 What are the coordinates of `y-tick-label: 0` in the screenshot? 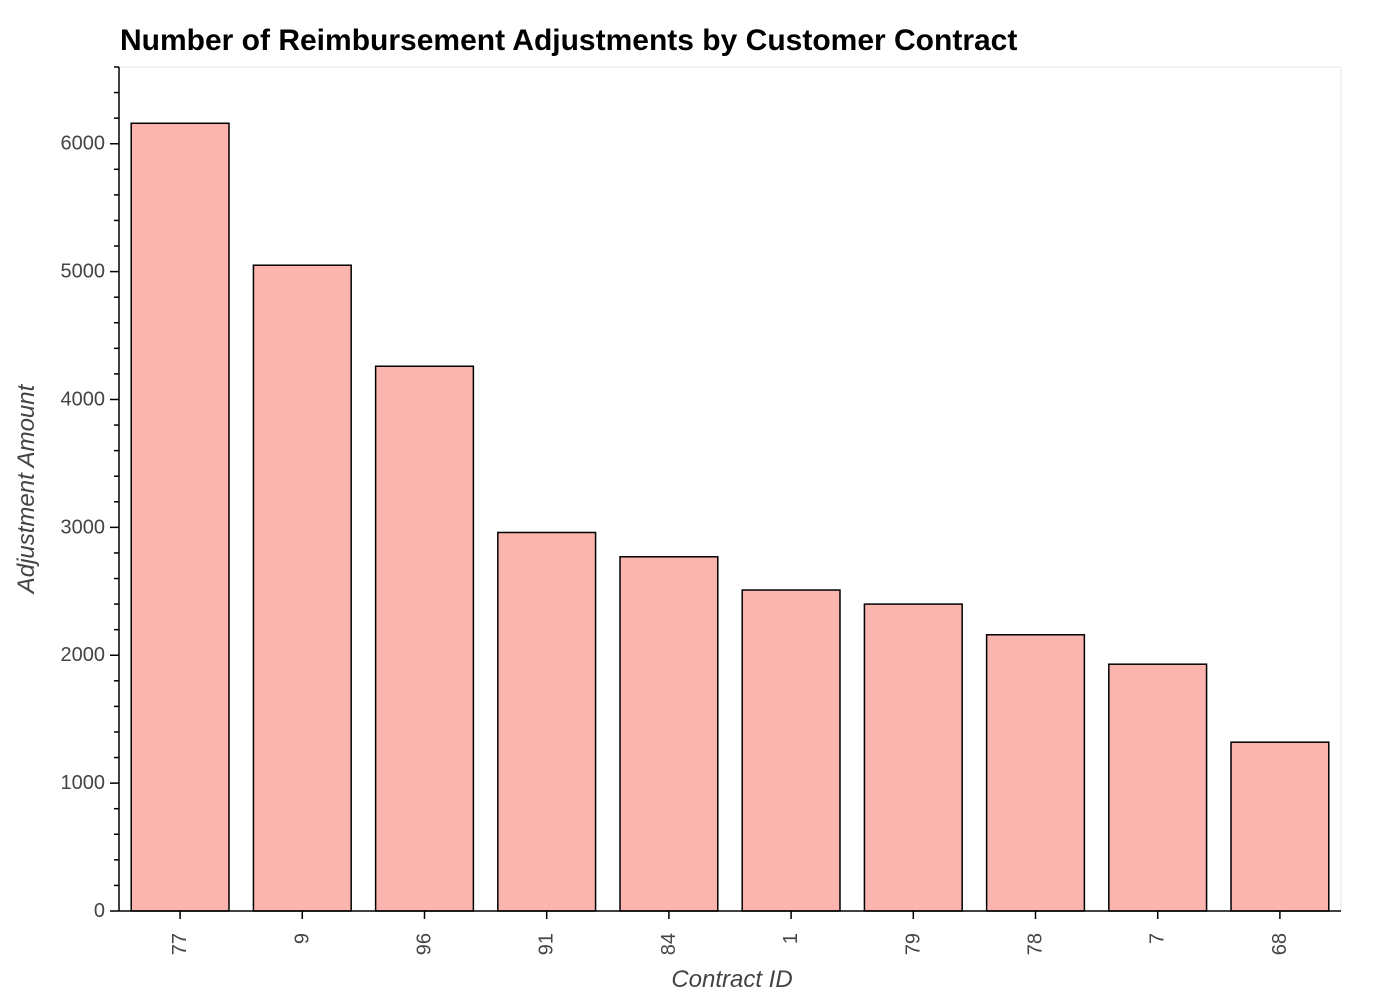 It's located at (99, 911).